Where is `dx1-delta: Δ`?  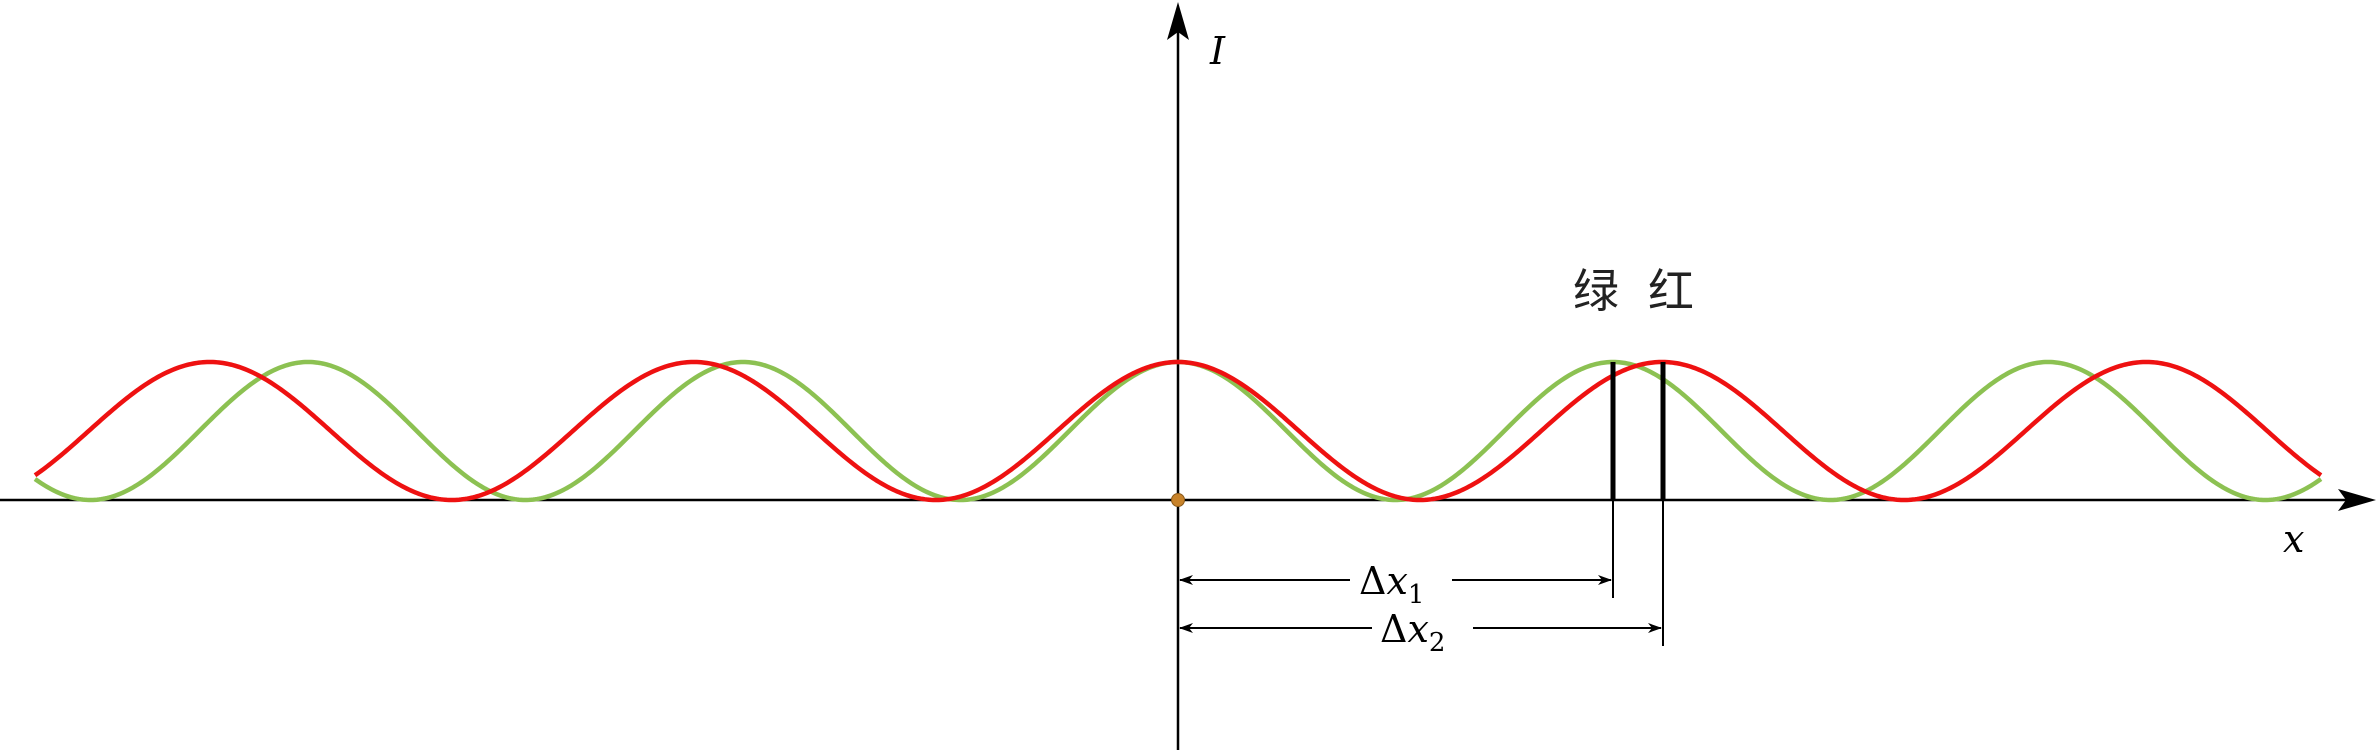 dx1-delta: Δ is located at coordinates (1372, 581).